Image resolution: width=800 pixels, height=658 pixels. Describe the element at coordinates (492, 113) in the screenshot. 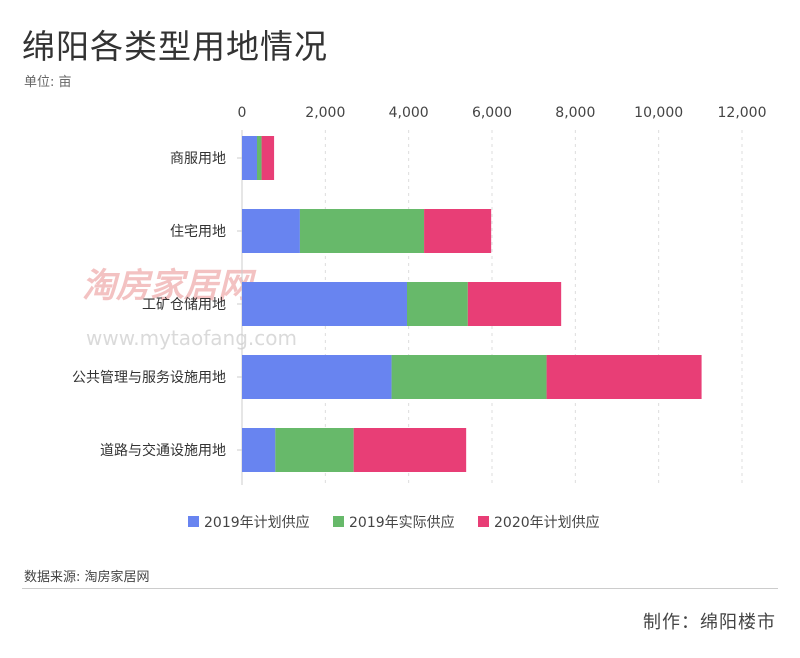

I see `x-tick-label: 6,000` at that location.